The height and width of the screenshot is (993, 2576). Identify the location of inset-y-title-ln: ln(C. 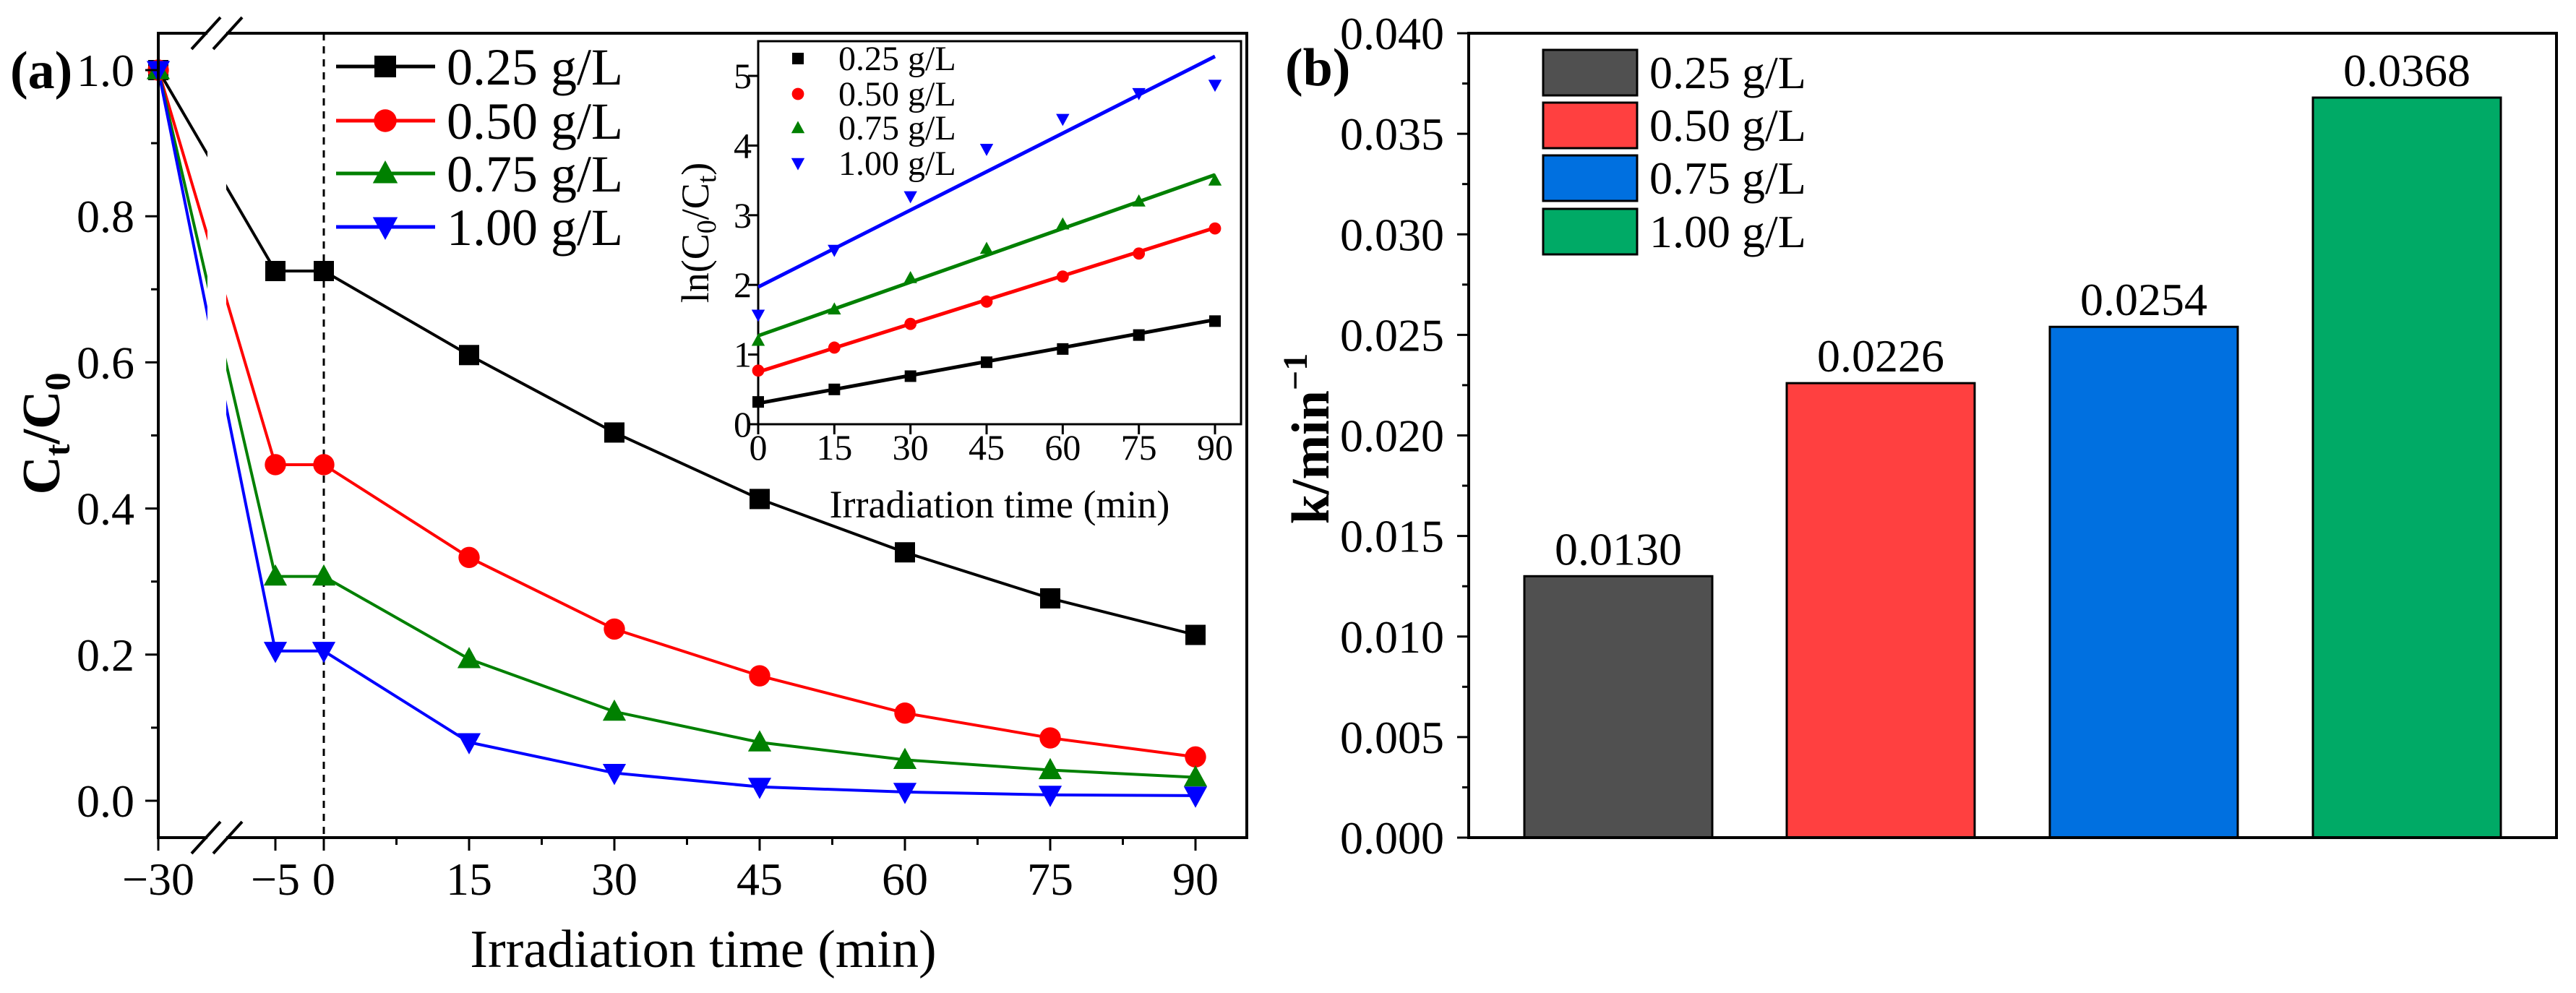
(696, 268).